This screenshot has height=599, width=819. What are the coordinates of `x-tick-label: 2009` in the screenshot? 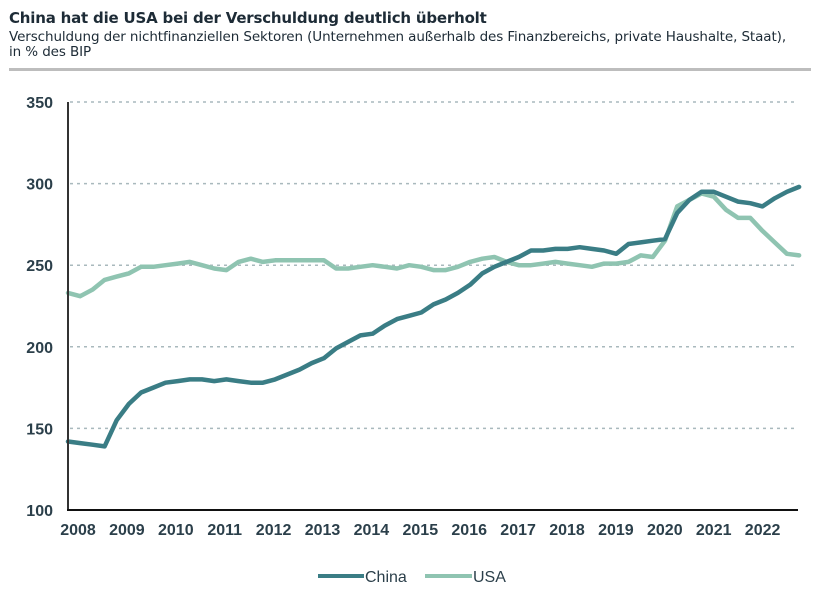 It's located at (127, 530).